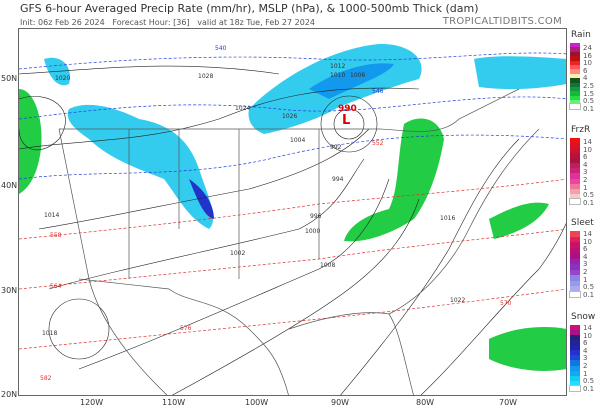  I want to click on snow-area-rockies-heavy, so click(201, 199).